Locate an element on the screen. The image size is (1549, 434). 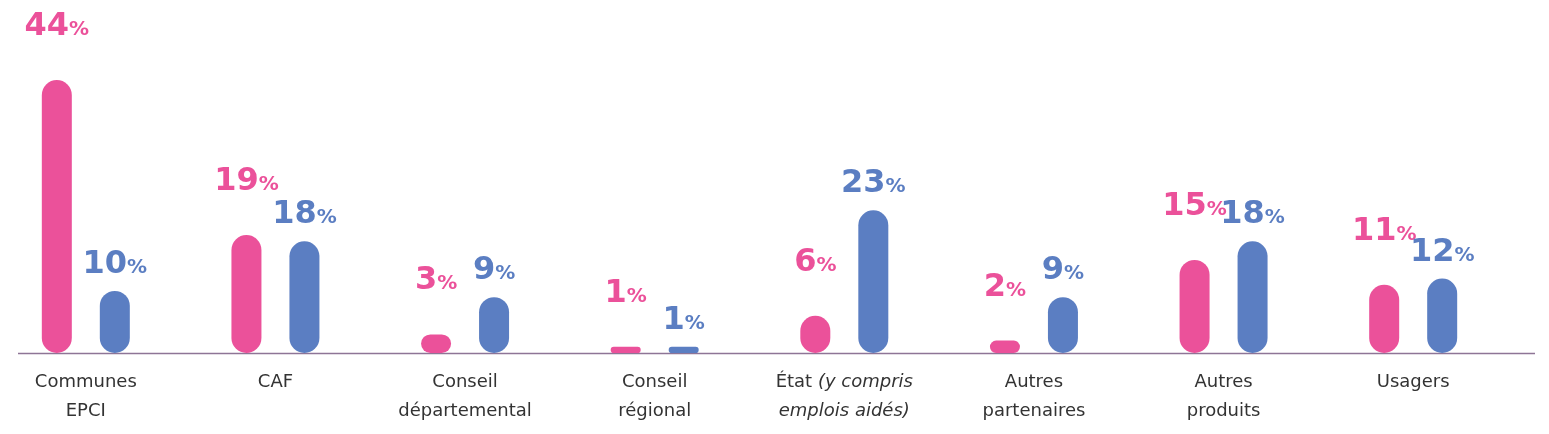
x-tick-label: État (y compris emplois aidés) is located at coordinates (844, 395).